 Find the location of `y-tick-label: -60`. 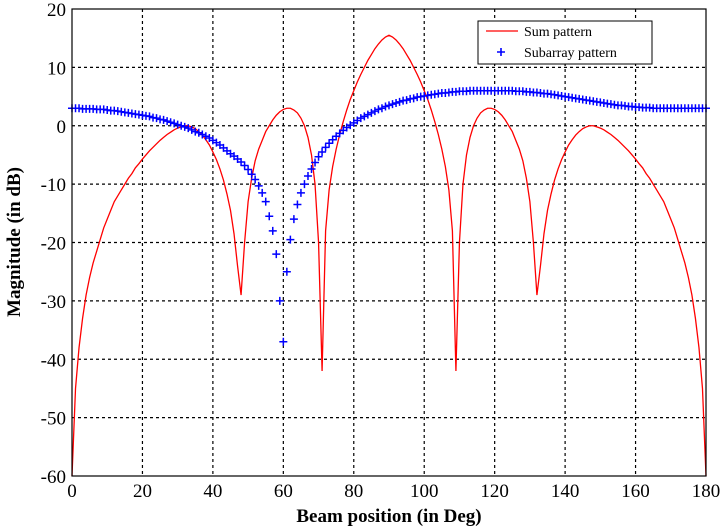

y-tick-label: -60 is located at coordinates (53, 477).